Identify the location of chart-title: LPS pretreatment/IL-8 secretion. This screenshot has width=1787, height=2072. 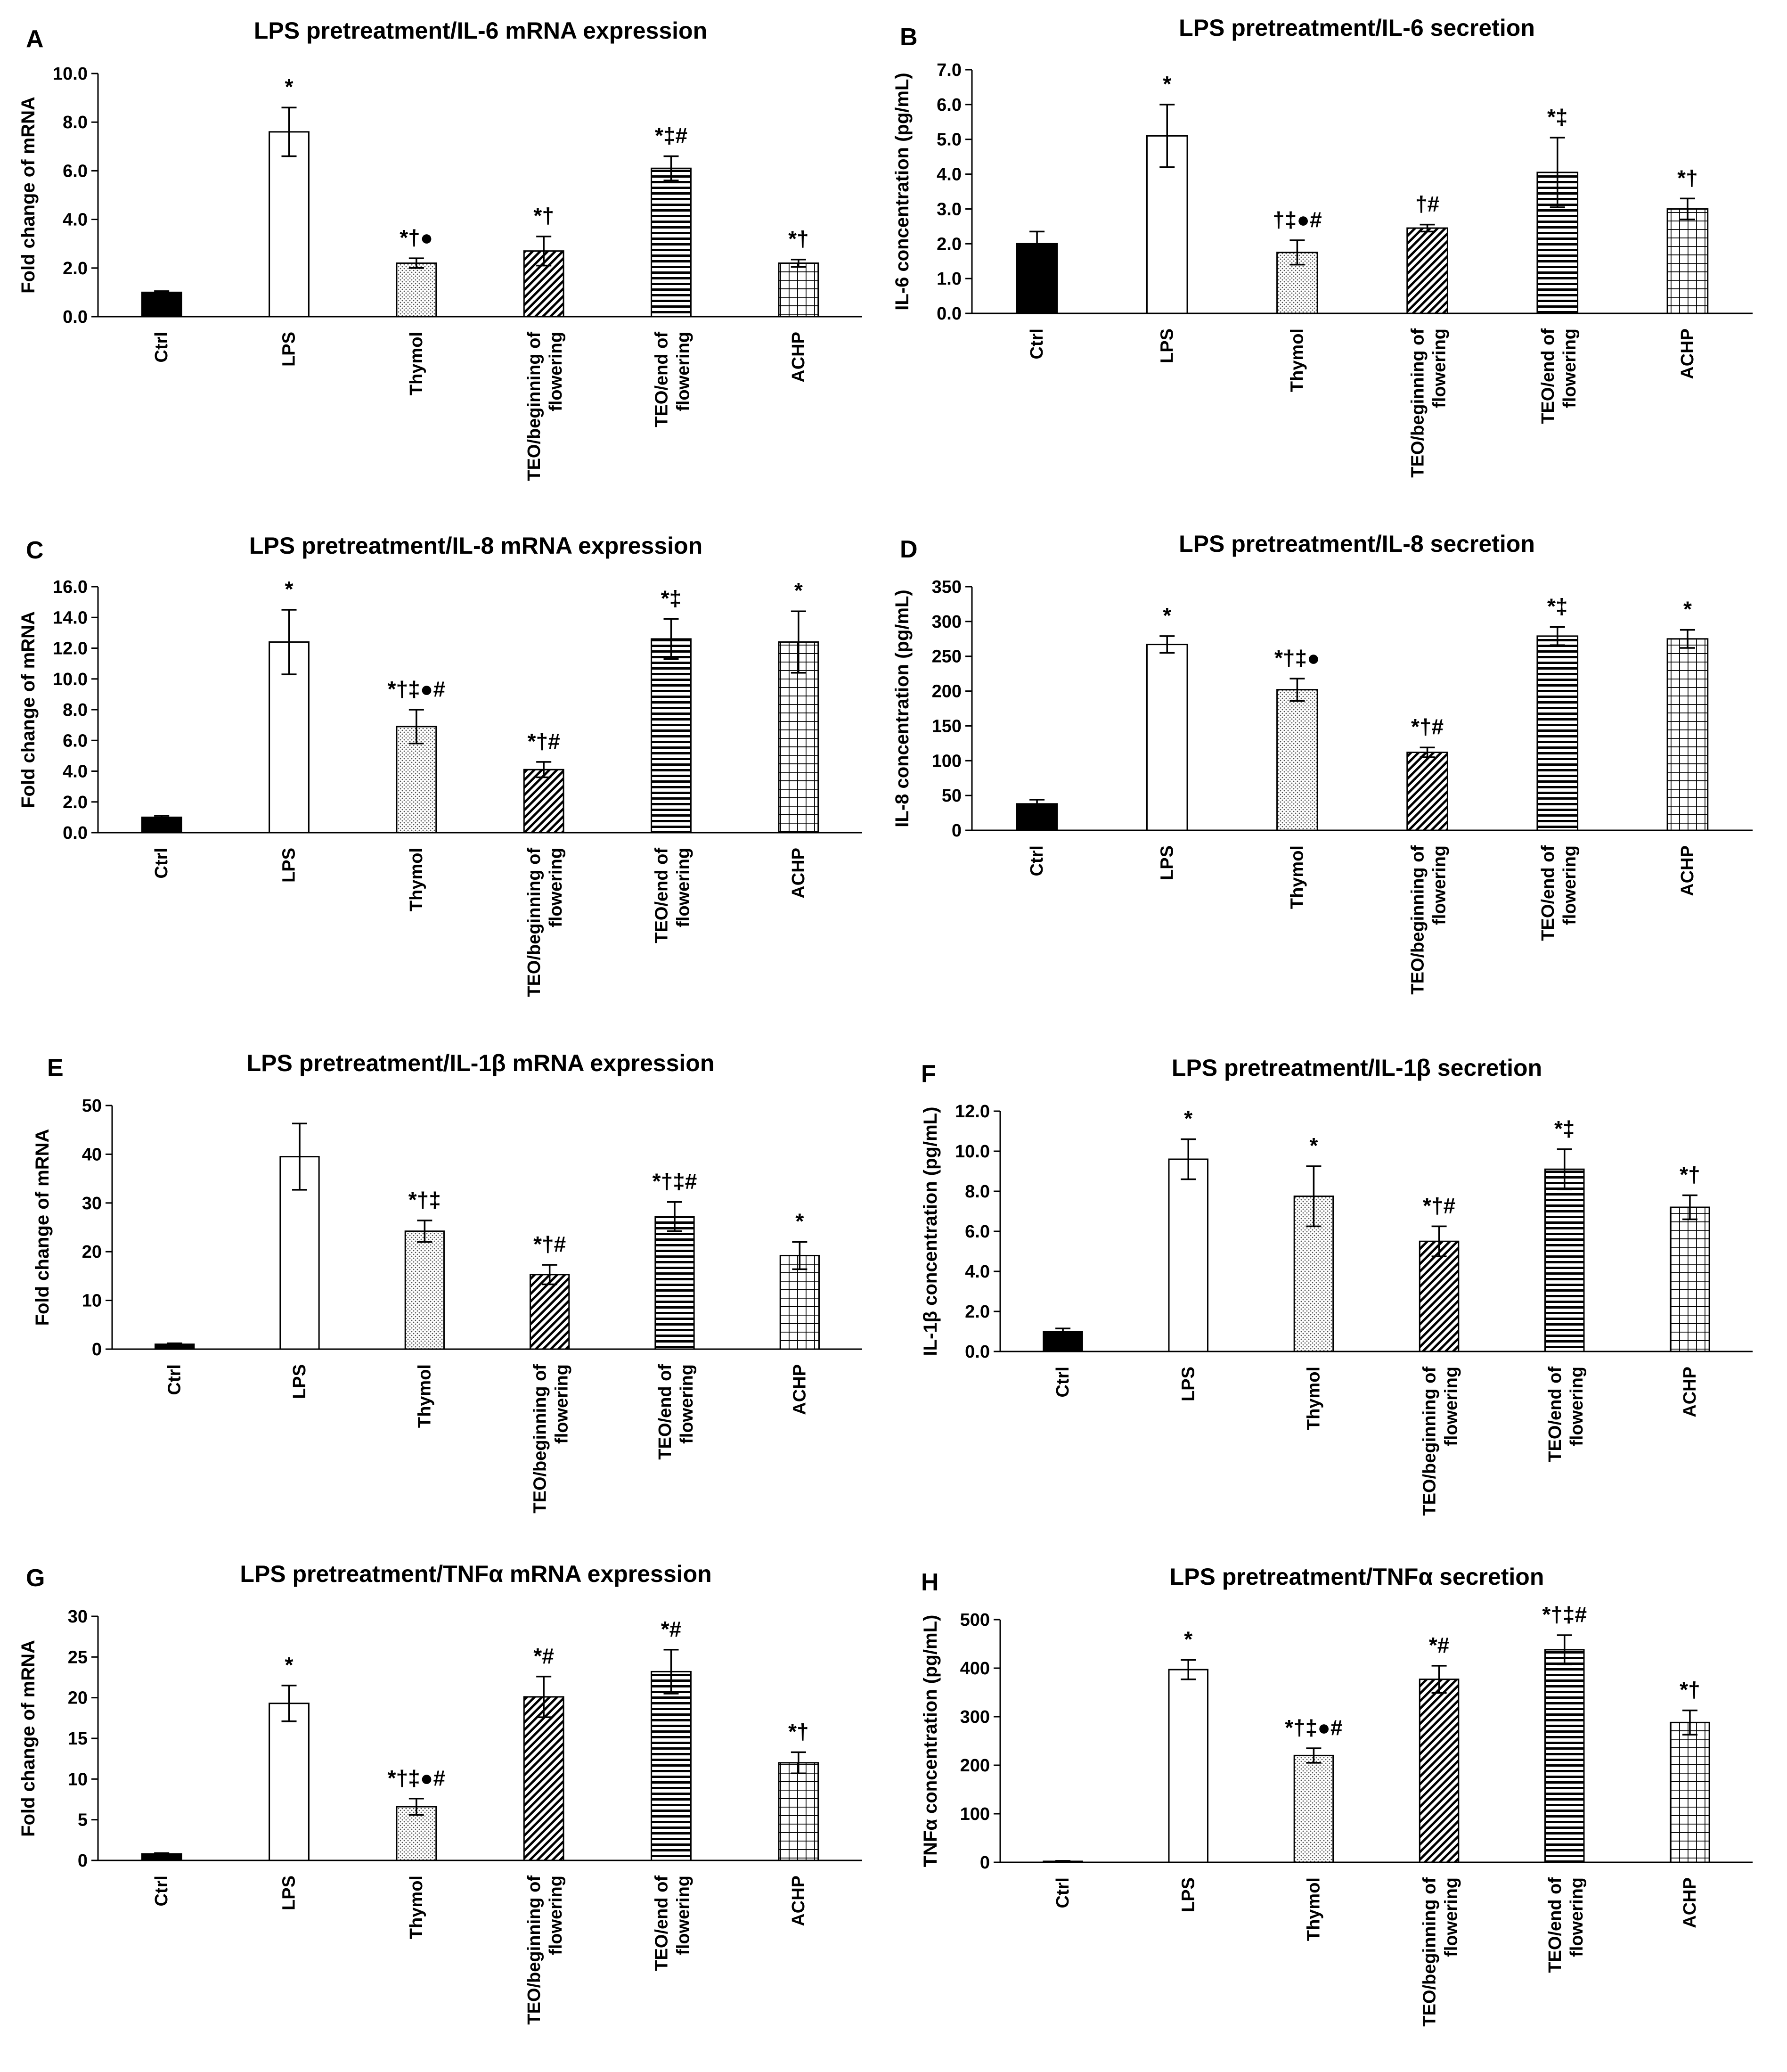
(1357, 544).